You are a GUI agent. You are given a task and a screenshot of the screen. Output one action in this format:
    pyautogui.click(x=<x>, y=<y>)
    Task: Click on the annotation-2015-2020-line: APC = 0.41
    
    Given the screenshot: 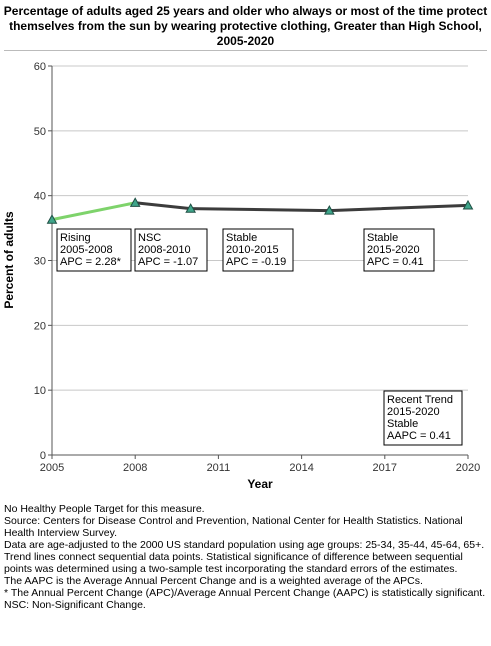 What is the action you would take?
    pyautogui.click(x=395, y=262)
    